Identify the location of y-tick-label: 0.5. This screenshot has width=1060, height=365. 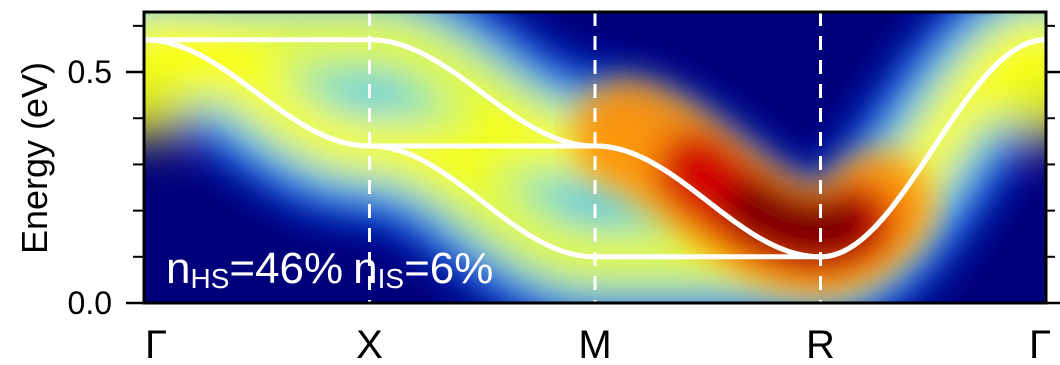
(90, 72).